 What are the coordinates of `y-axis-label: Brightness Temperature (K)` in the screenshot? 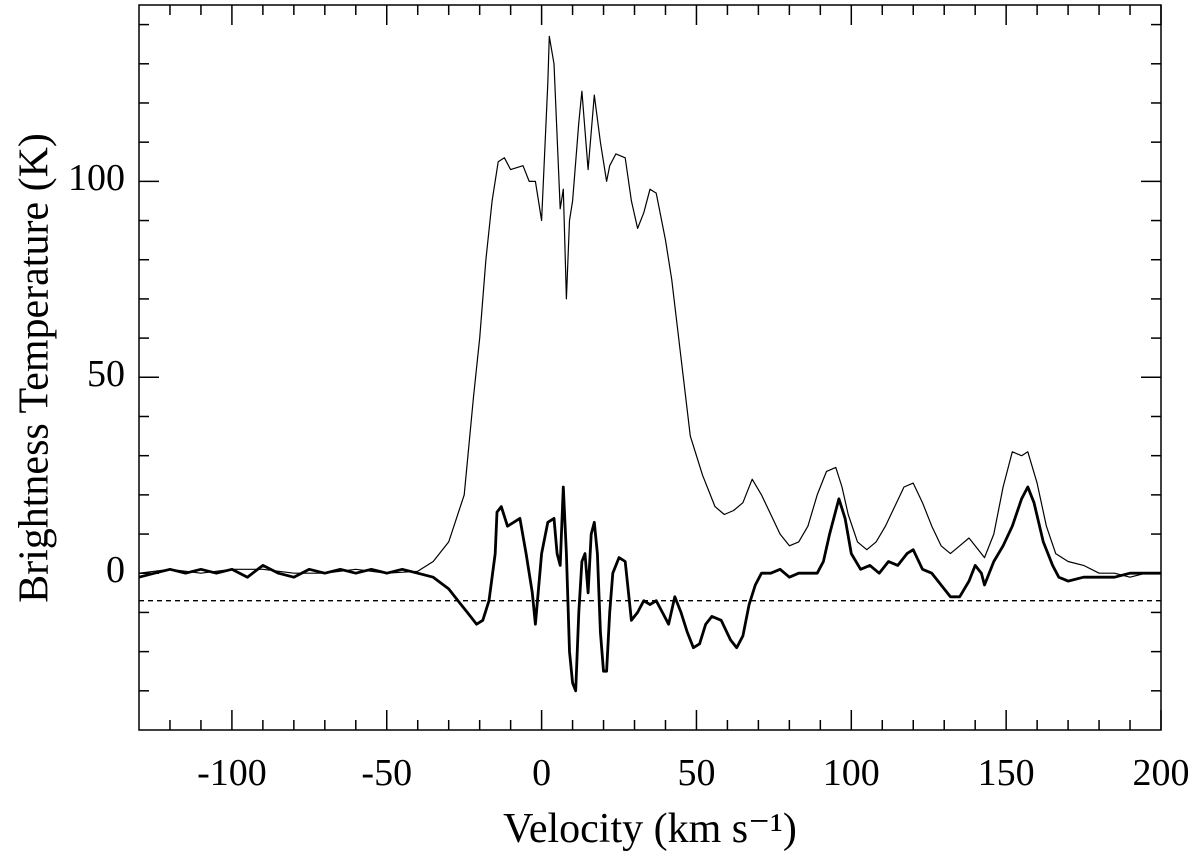 It's located at (35, 368).